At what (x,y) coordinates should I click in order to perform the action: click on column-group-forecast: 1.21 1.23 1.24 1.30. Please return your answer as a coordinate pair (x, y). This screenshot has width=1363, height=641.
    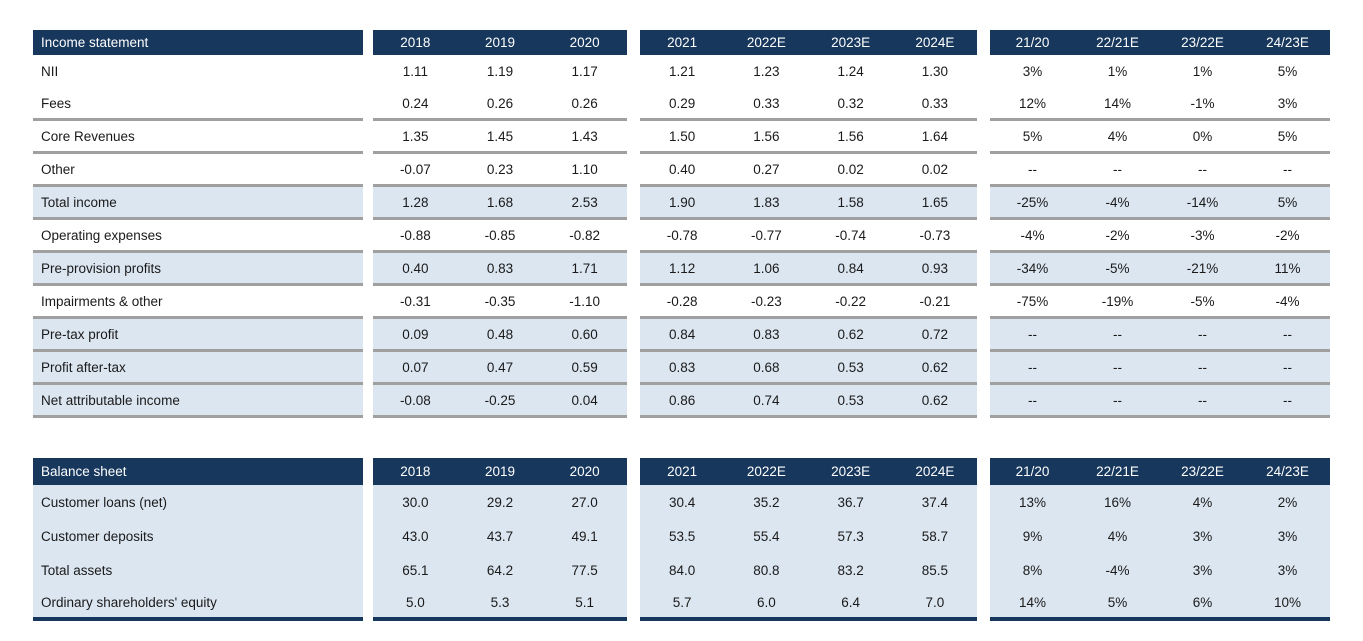
    Looking at the image, I should click on (808, 71).